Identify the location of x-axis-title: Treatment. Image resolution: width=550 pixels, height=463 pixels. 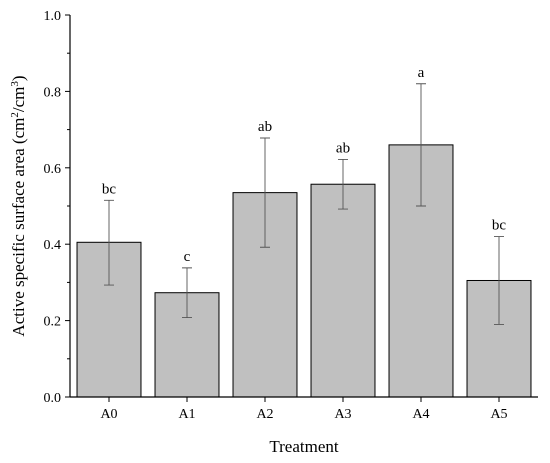
(304, 446).